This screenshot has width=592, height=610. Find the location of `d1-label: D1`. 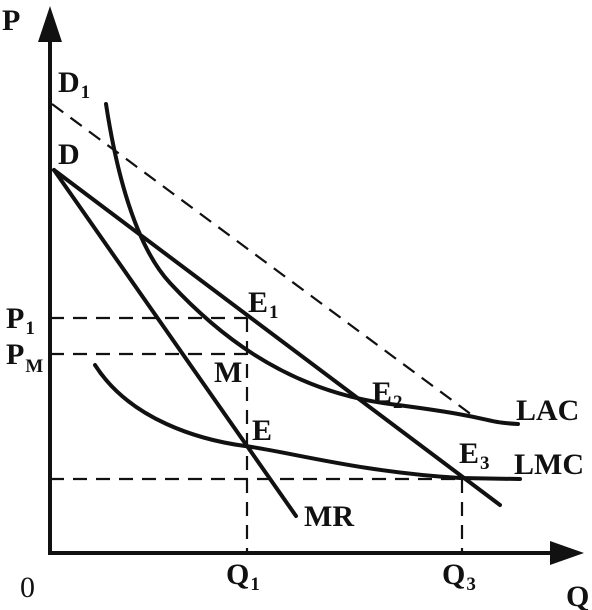

d1-label: D1 is located at coordinates (74, 84).